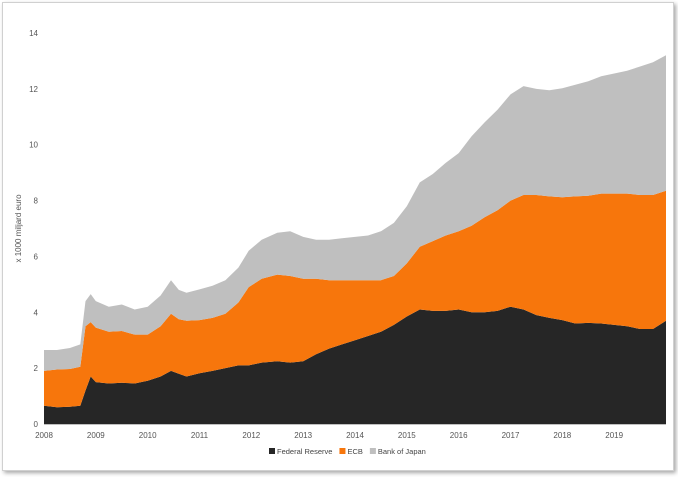 The height and width of the screenshot is (477, 678). Describe the element at coordinates (272, 451) in the screenshot. I see `legend-swatch-fed` at that location.